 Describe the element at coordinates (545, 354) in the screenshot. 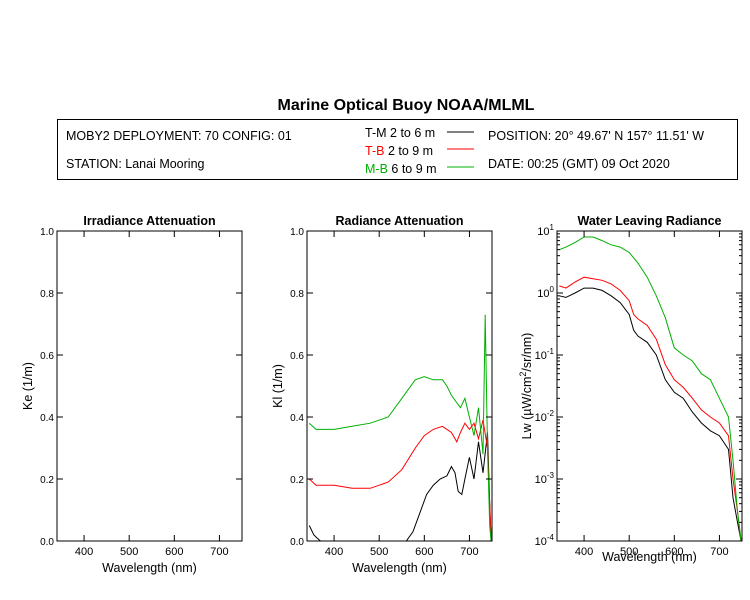

I see `y-tick-label: 10⁻¹` at that location.